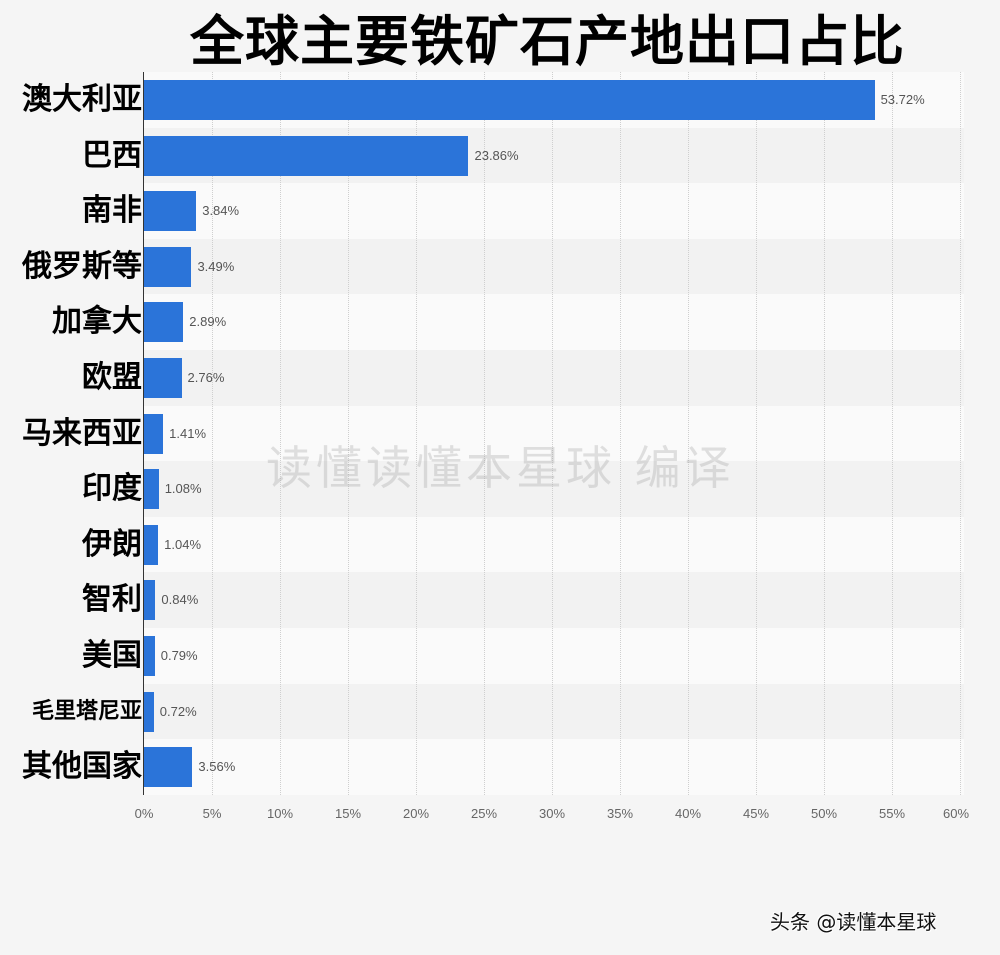 This screenshot has width=1000, height=955. Describe the element at coordinates (178, 711) in the screenshot. I see `value-label: 0.72%` at that location.